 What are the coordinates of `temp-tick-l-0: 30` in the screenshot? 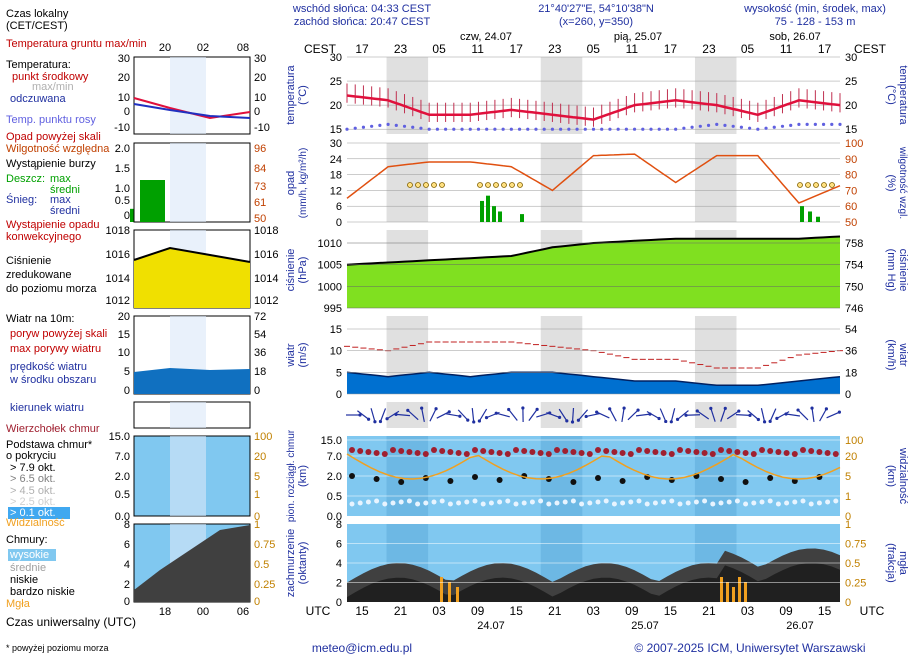 It's located at (336, 58).